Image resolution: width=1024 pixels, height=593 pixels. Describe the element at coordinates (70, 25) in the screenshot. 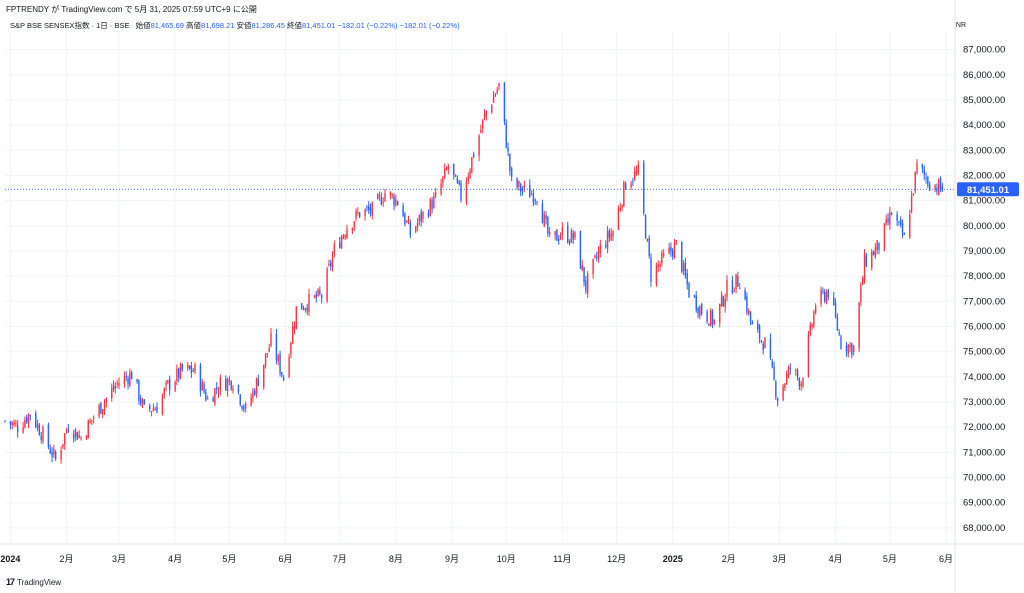

I see `symbol-name: S&P BSE SENSEX指数 · 1日 · BSE` at that location.